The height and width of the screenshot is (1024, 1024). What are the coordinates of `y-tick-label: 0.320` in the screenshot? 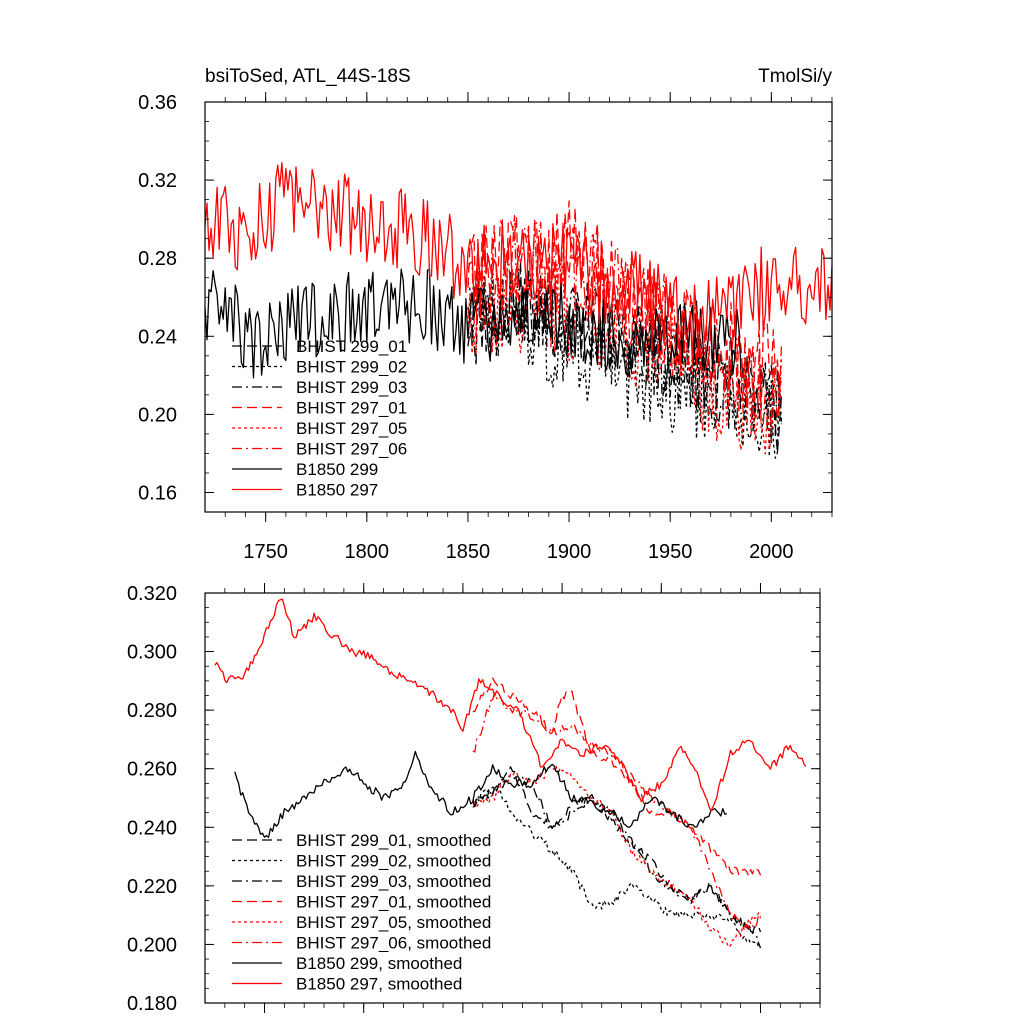 It's located at (152, 594).